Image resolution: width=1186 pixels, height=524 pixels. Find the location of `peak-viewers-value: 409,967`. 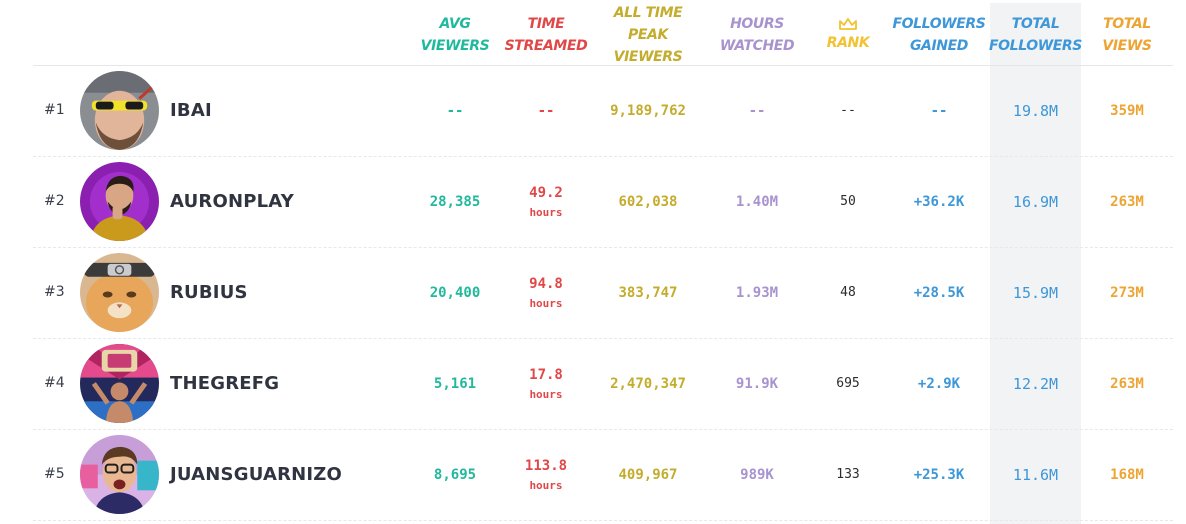

peak-viewers-value: 409,967 is located at coordinates (648, 474).